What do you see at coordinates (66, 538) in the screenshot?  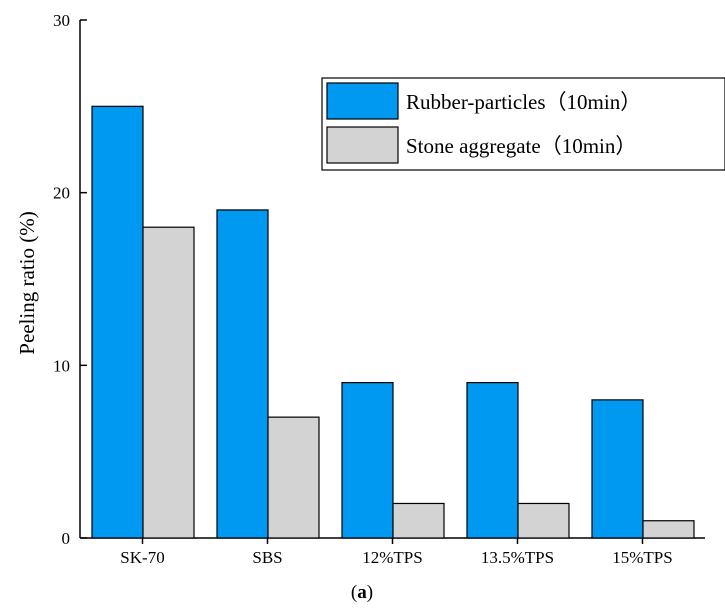 I see `y-tick-label: 0` at bounding box center [66, 538].